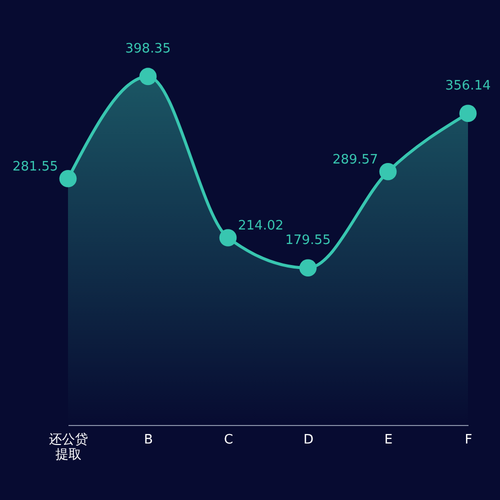 The image size is (500, 500). I want to click on x-tick-label: F, so click(468, 440).